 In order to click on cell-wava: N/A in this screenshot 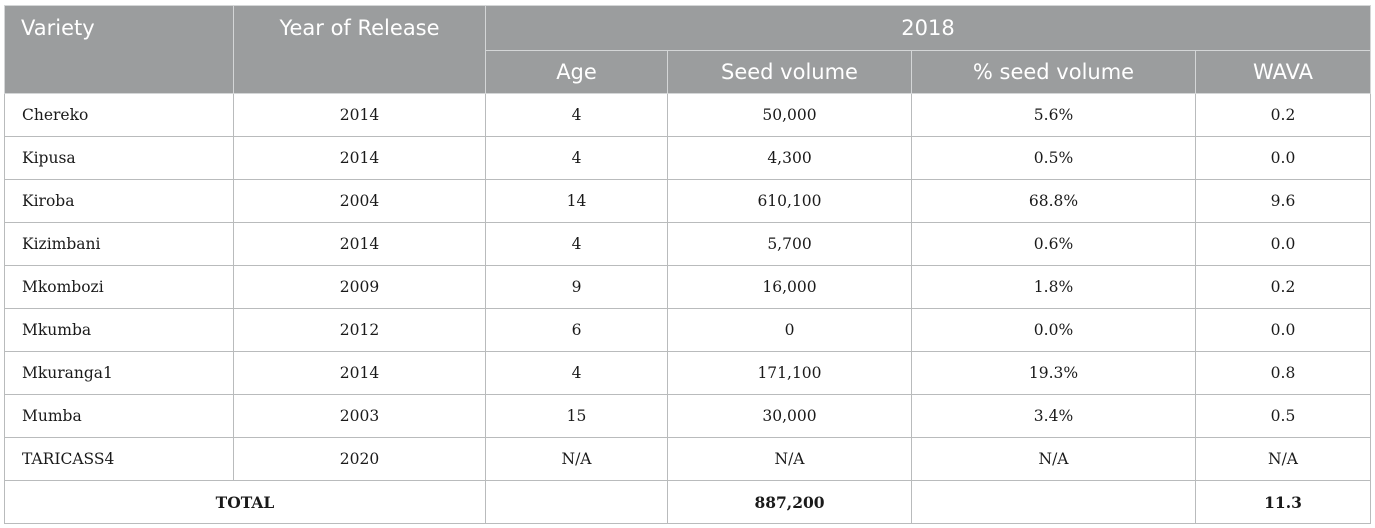, I will do `click(1283, 459)`.